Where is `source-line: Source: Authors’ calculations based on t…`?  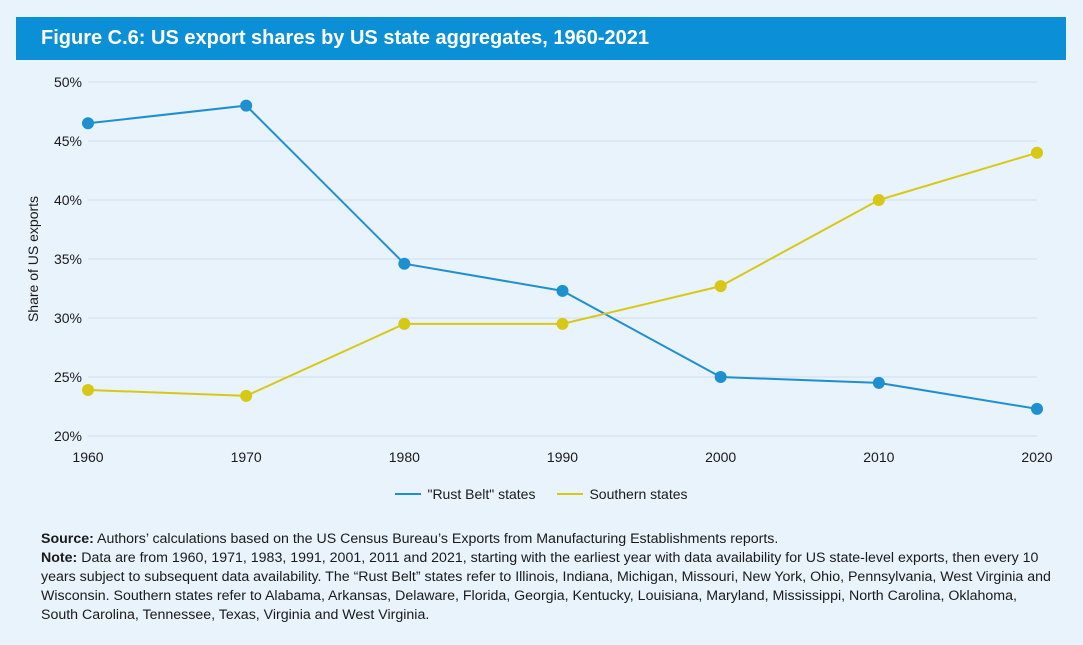 source-line: Source: Authors’ calculations based on t… is located at coordinates (546, 539).